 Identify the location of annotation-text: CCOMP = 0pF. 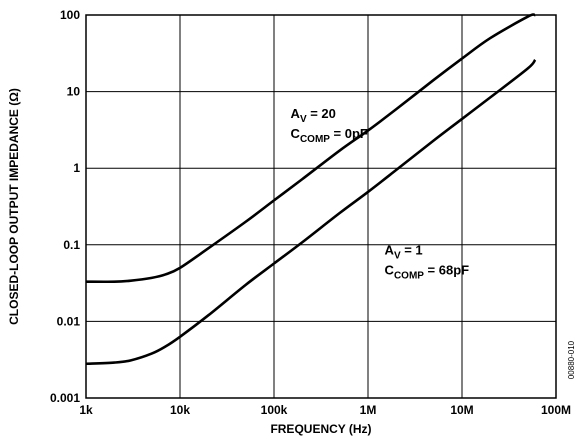
(329, 135).